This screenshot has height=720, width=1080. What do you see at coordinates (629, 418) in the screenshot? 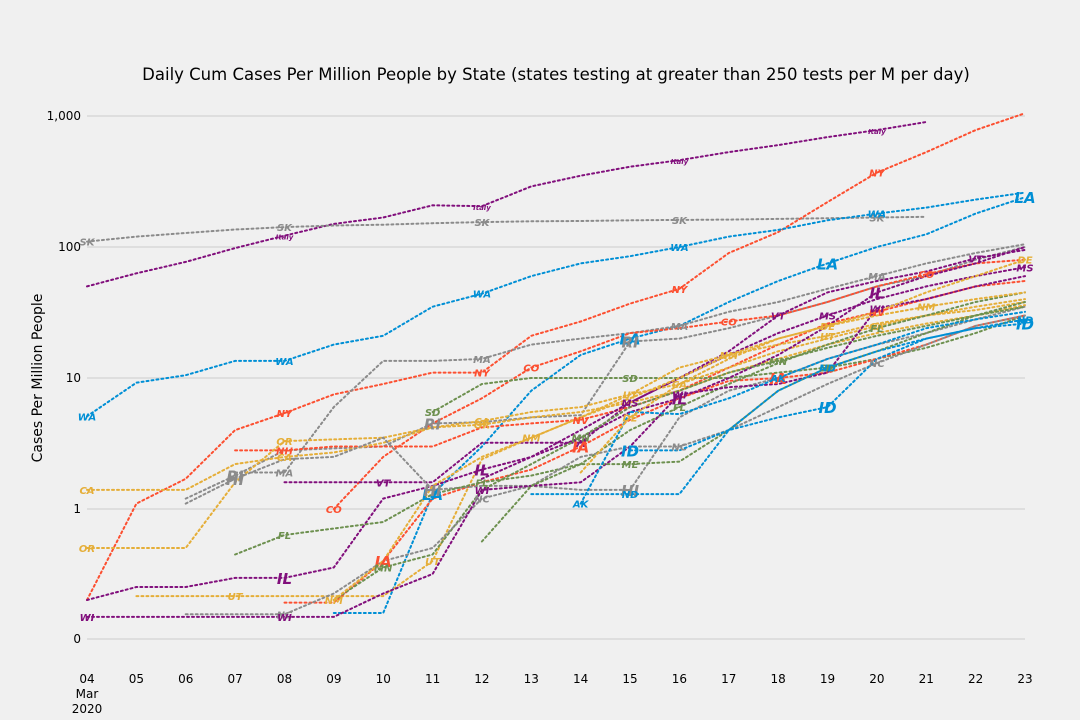
I see `series-label-de: DE` at bounding box center [629, 418].